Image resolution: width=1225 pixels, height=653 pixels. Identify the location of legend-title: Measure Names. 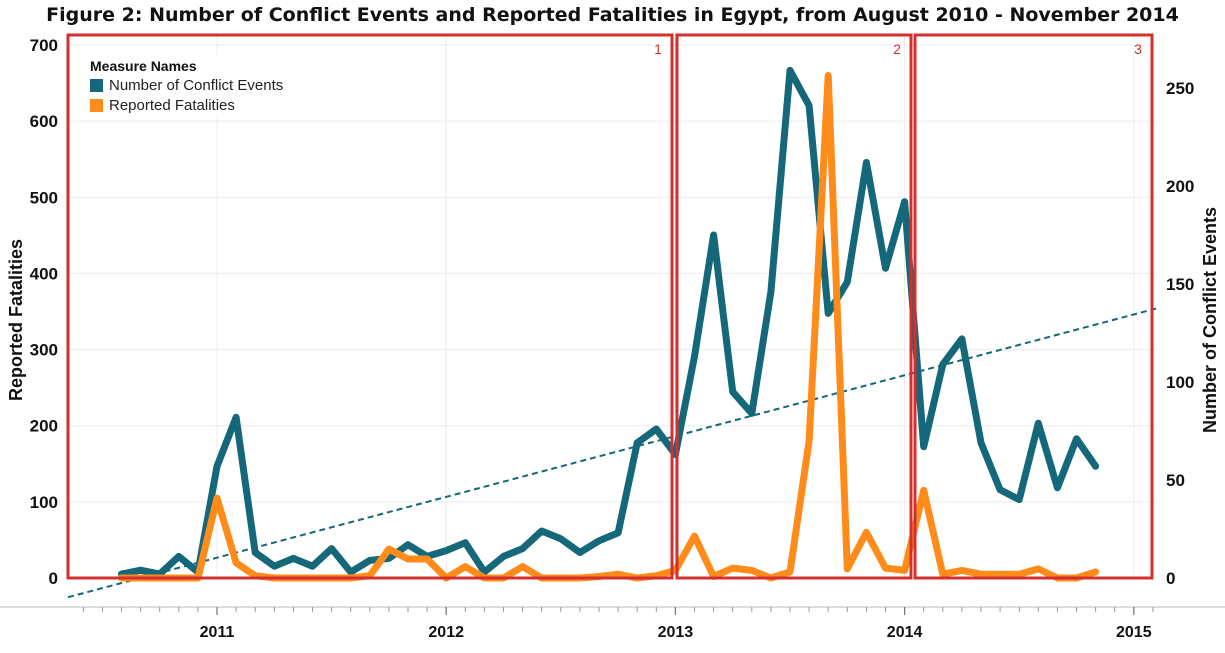
(143, 66).